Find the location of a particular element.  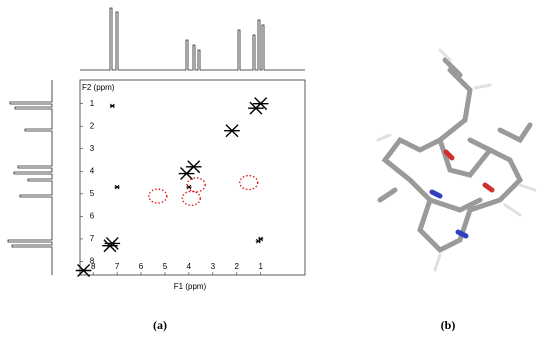

y-tick-label: 7 is located at coordinates (92, 238).